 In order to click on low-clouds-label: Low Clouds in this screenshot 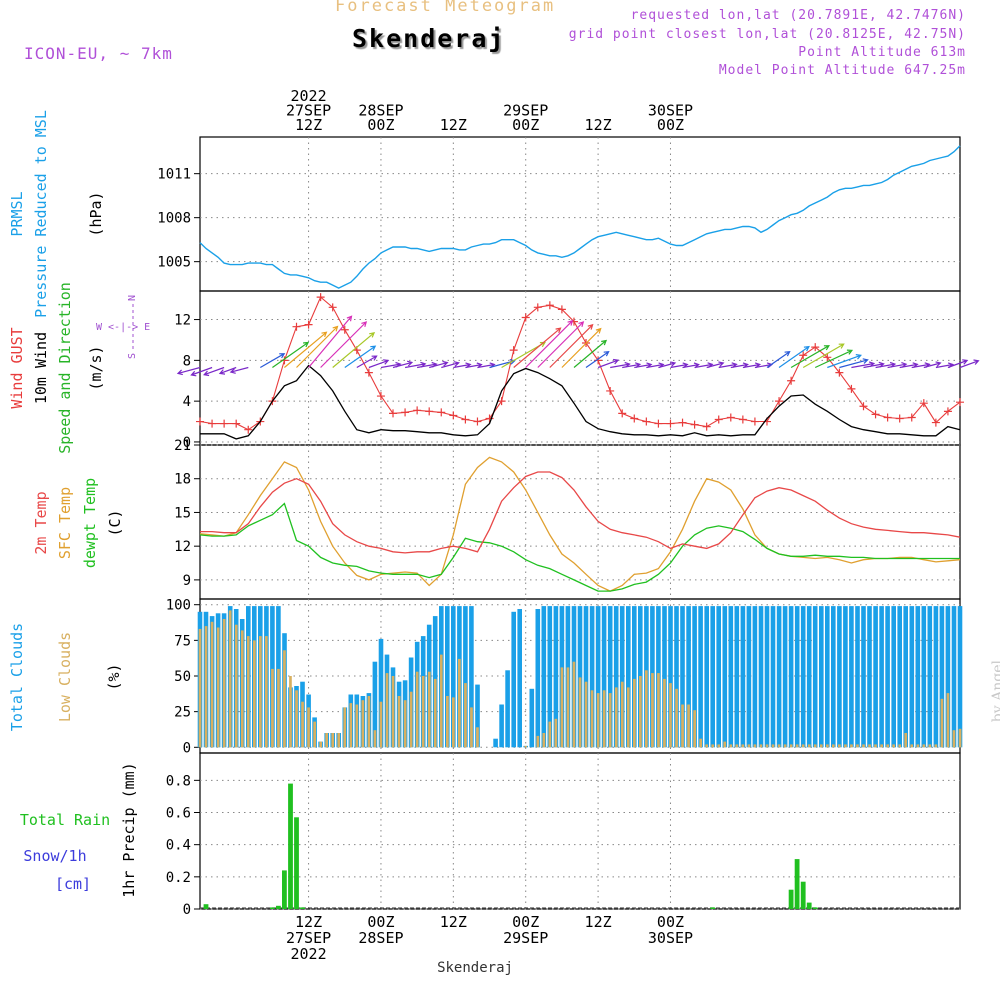, I will do `click(65, 677)`.